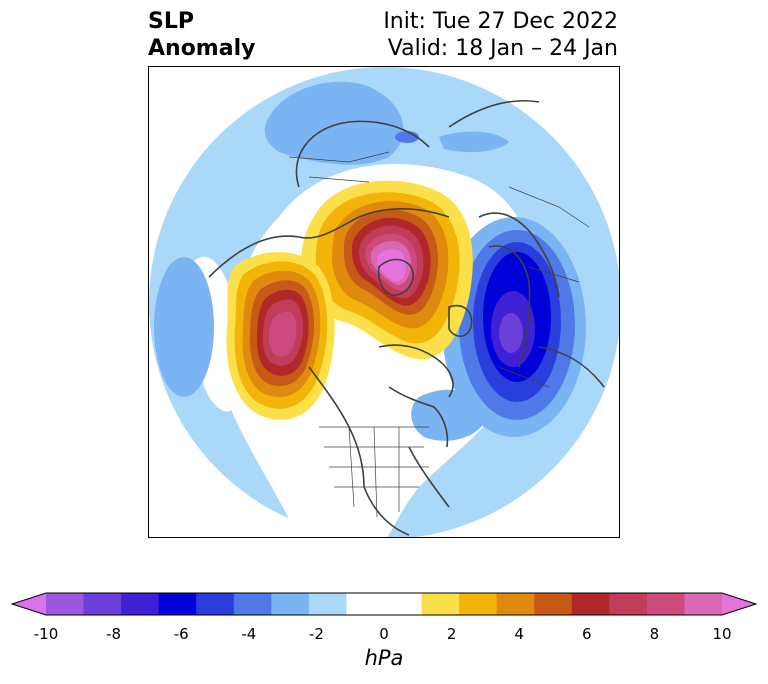 Image resolution: width=768 pixels, height=684 pixels. Describe the element at coordinates (519, 634) in the screenshot. I see `colorbar-tick-label: 4` at that location.